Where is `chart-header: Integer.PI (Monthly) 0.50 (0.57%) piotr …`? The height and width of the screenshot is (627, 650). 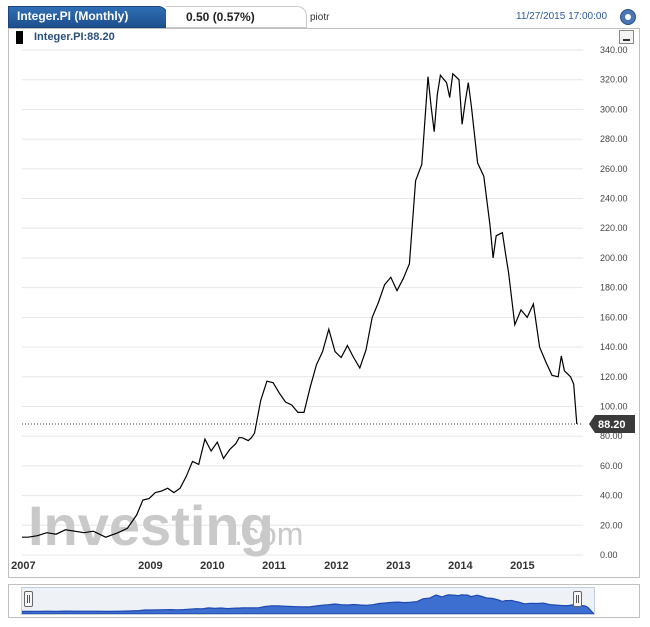
chart-header: Integer.PI (Monthly) 0.50 (0.57%) piotr … is located at coordinates (323, 17).